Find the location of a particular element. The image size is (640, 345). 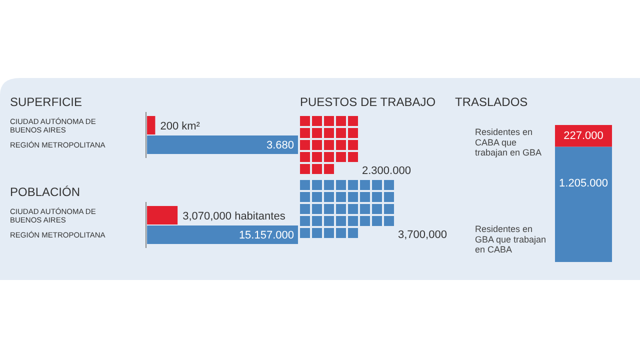

annotation: 227.000 is located at coordinates (584, 136).